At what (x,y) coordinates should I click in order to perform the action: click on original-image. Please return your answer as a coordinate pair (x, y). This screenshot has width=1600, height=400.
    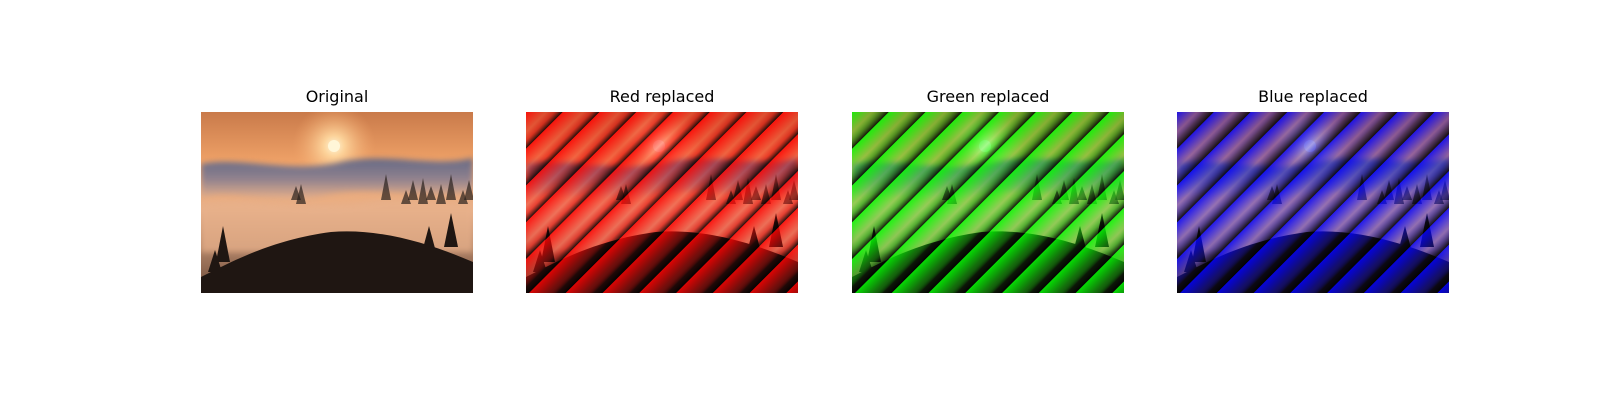
    Looking at the image, I should click on (337, 202).